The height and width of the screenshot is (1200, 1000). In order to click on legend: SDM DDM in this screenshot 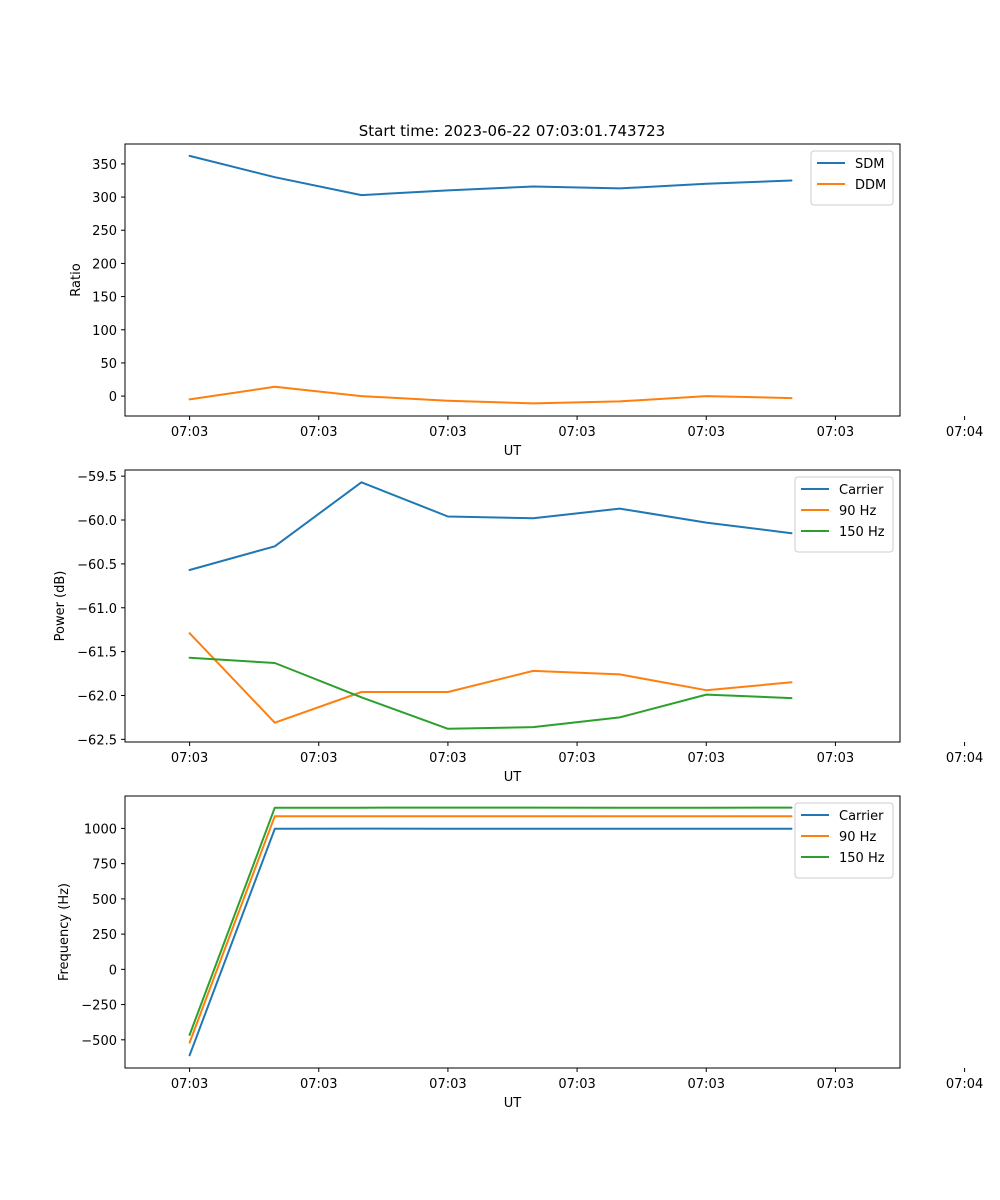, I will do `click(852, 178)`.